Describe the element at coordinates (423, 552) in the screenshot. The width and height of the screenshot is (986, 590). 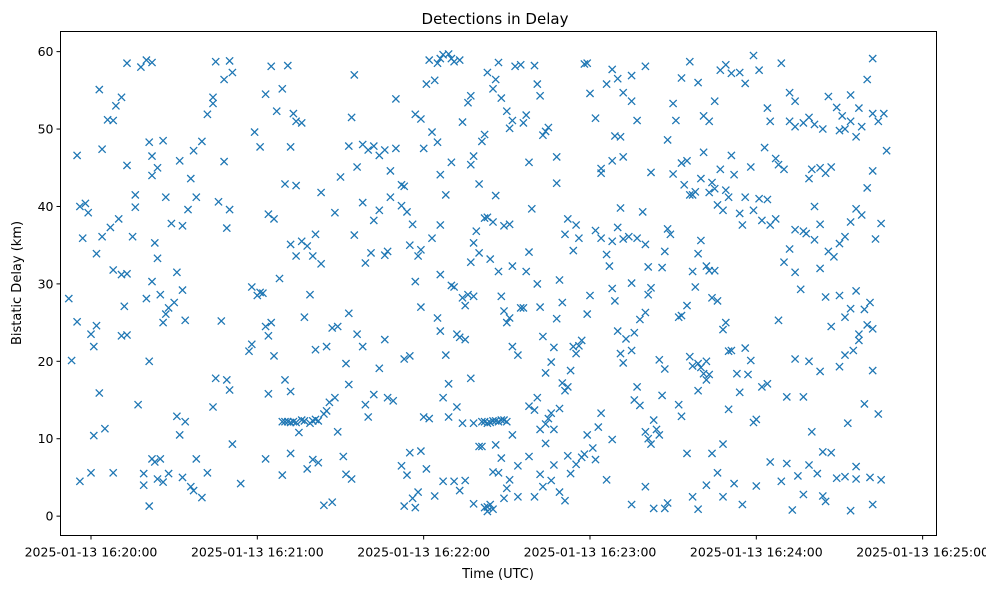
I see `x-tick-label: 2025-01-13 16:22:00` at that location.